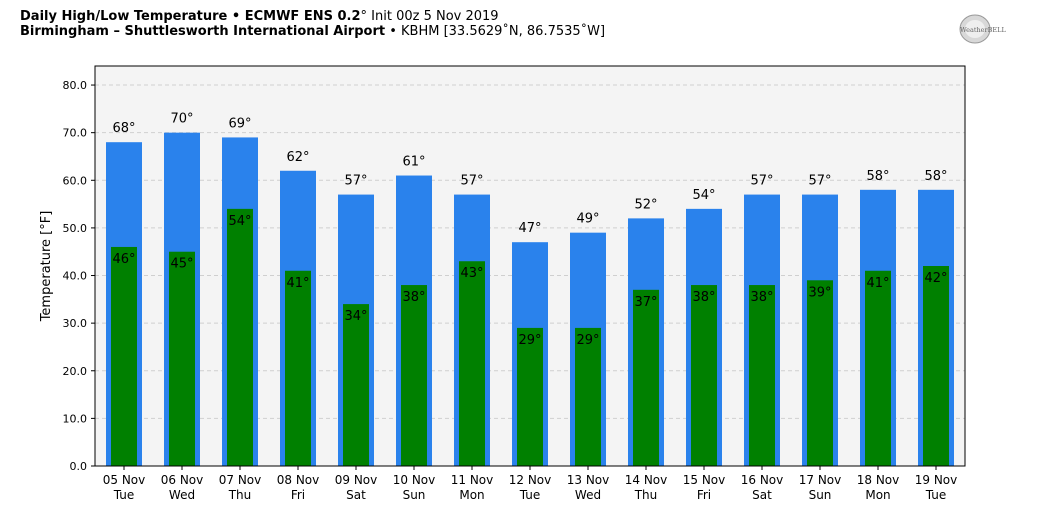 The height and width of the screenshot is (516, 1040). Describe the element at coordinates (75, 85) in the screenshot. I see `y-tick-label: 80.0` at that location.